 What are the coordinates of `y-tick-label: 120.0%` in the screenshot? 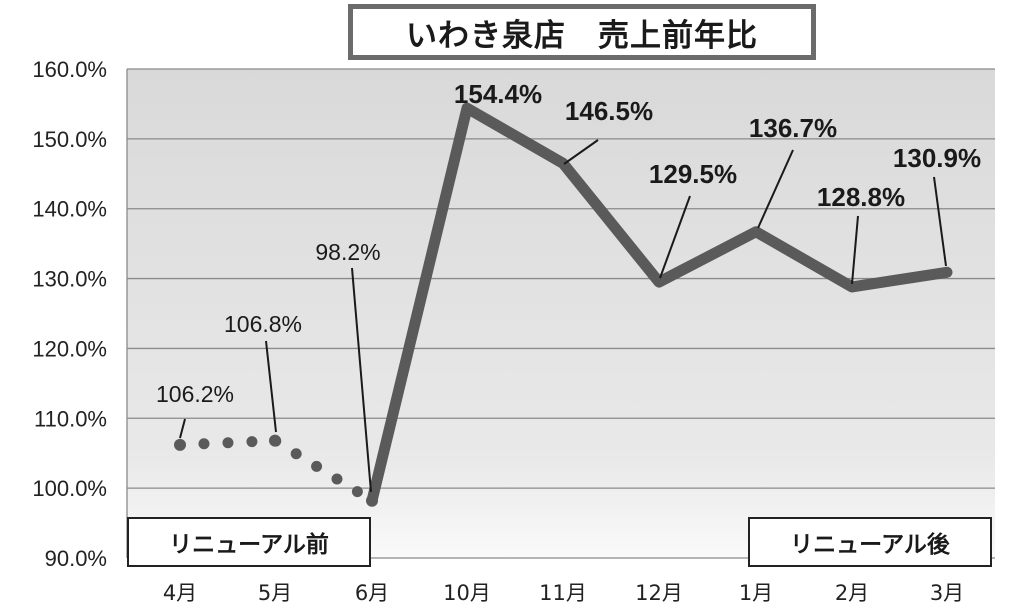 It's located at (69, 348).